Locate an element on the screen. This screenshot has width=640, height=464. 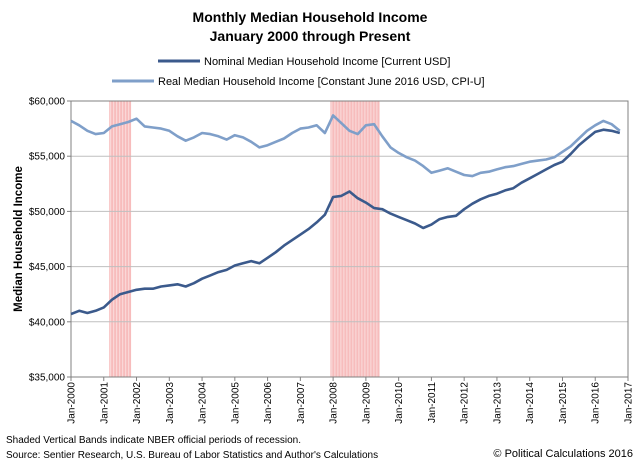
x-tick-label: Jan-2006 is located at coordinates (268, 403).